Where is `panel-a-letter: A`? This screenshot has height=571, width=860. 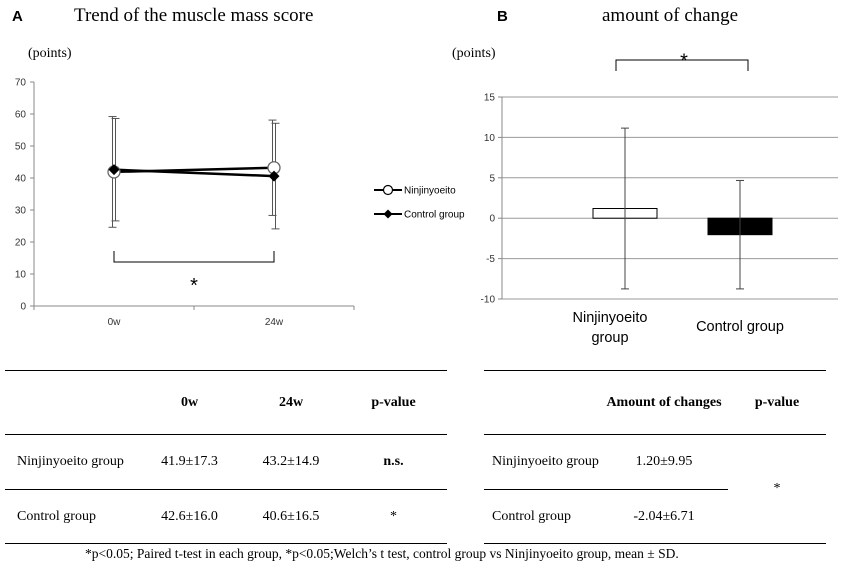 panel-a-letter: A is located at coordinates (17, 16).